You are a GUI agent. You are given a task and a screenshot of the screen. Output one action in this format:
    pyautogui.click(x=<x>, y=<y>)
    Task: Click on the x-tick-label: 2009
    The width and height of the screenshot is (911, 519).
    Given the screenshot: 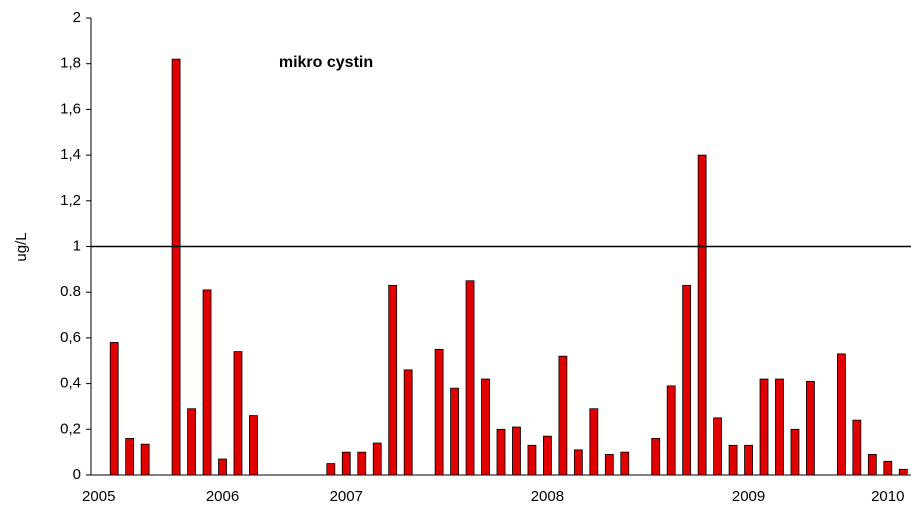 What is the action you would take?
    pyautogui.click(x=748, y=496)
    